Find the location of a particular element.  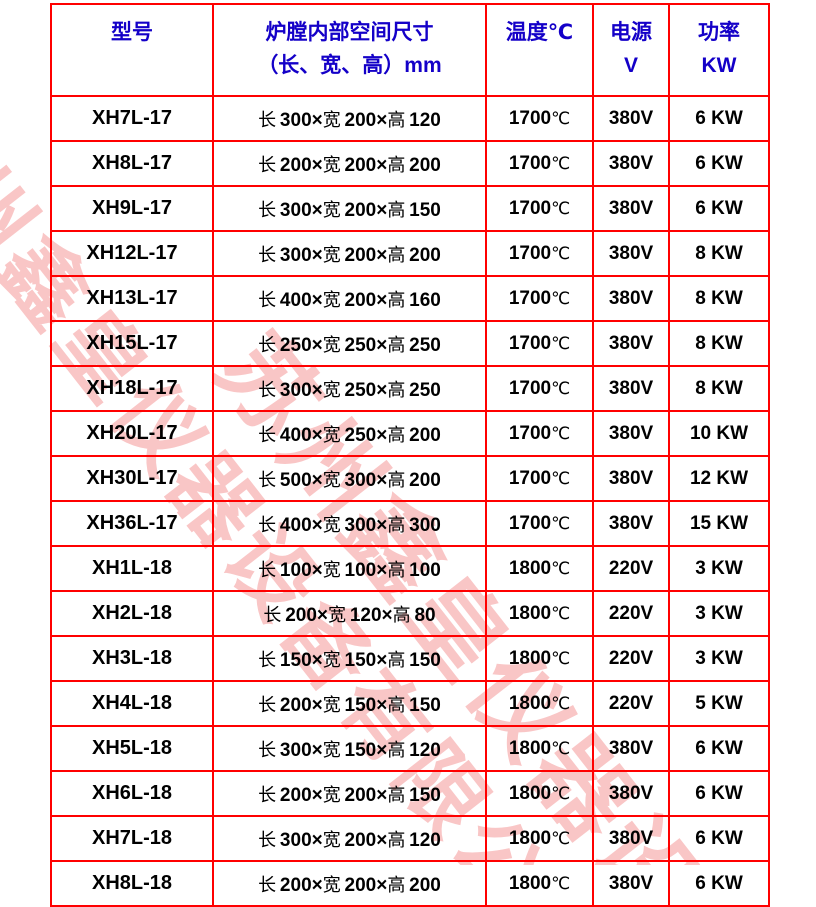

cell-chamber-size: 长 400×宽 250×高 200 is located at coordinates (349, 433).